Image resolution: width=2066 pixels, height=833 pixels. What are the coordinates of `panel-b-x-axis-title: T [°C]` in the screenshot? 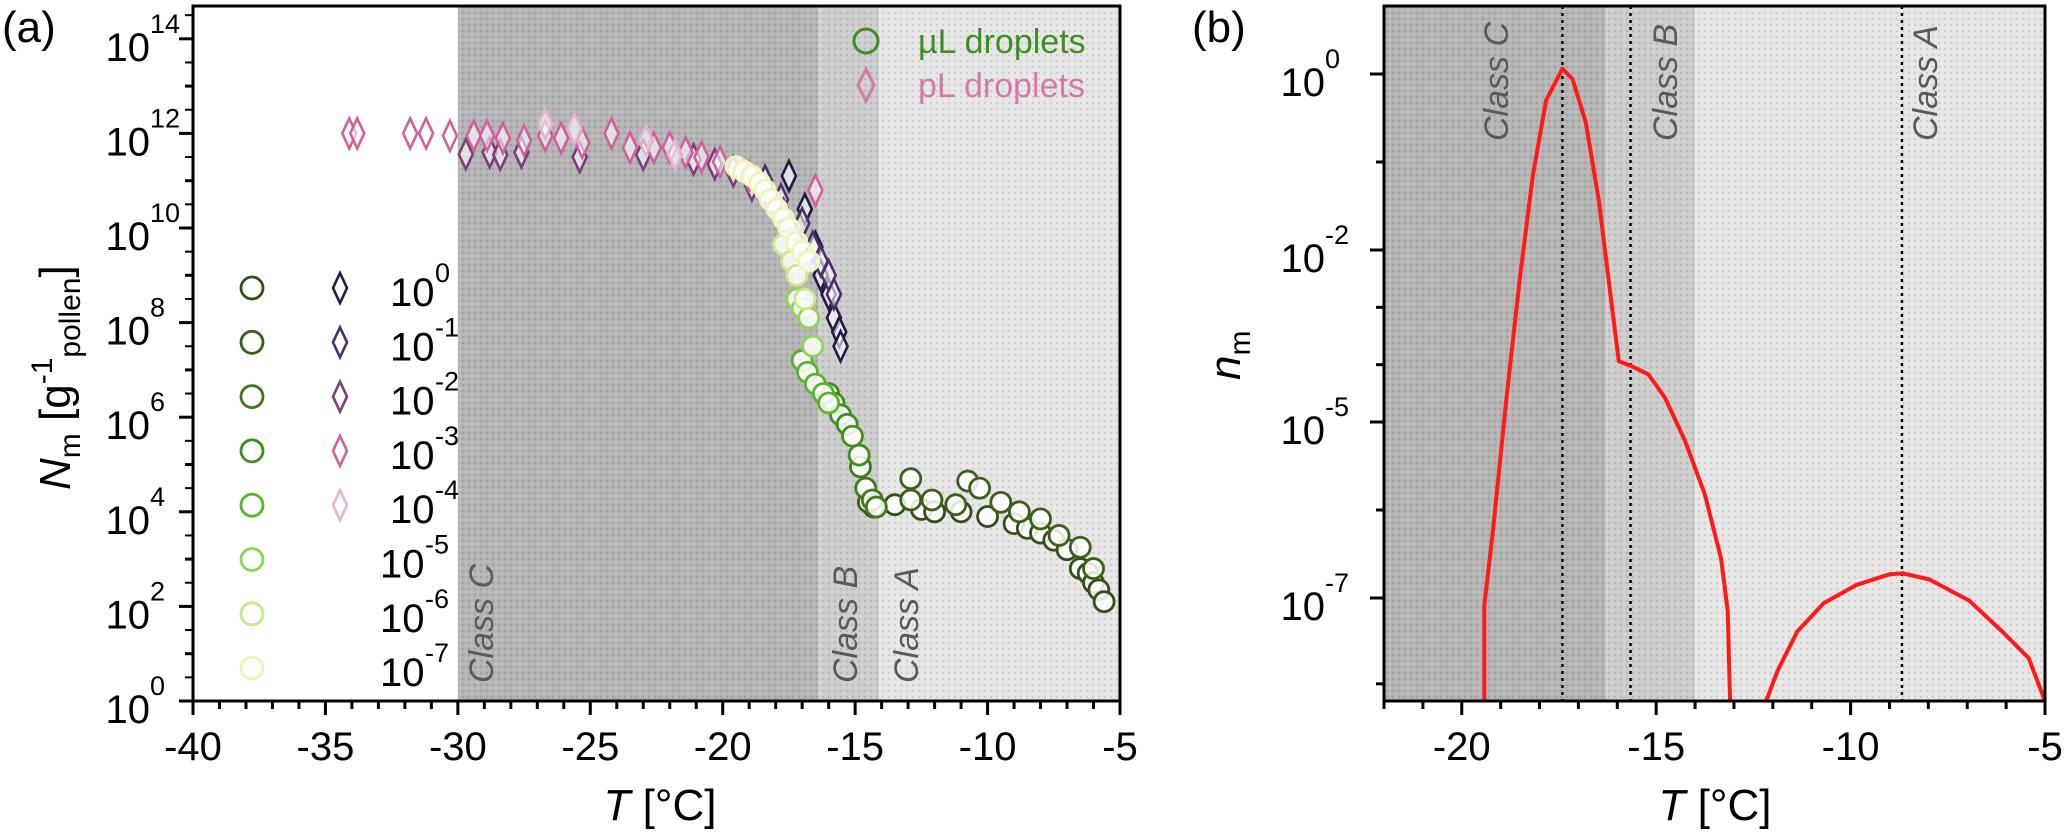 It's located at (1715, 805).